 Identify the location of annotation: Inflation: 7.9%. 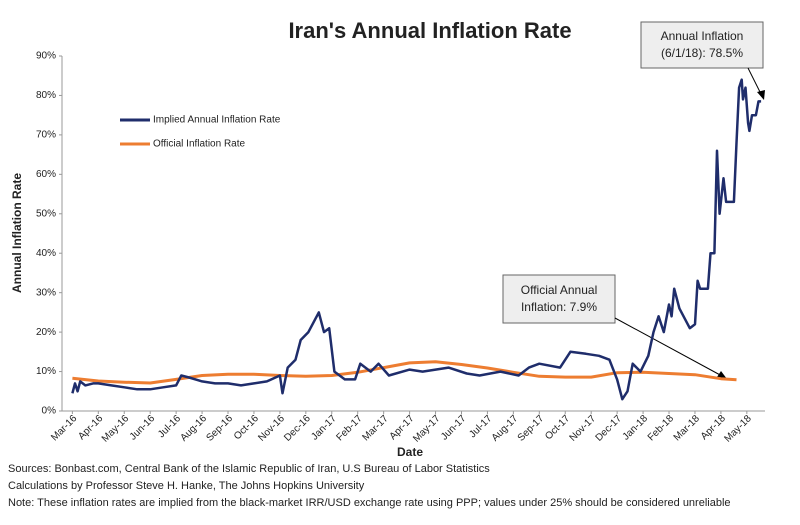
(559, 307).